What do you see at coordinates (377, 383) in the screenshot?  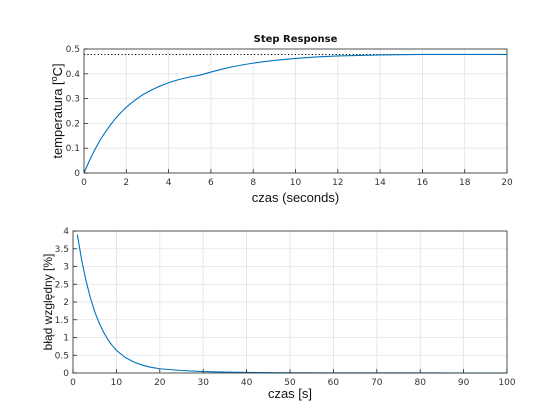 I see `x-tick-label: 70` at bounding box center [377, 383].